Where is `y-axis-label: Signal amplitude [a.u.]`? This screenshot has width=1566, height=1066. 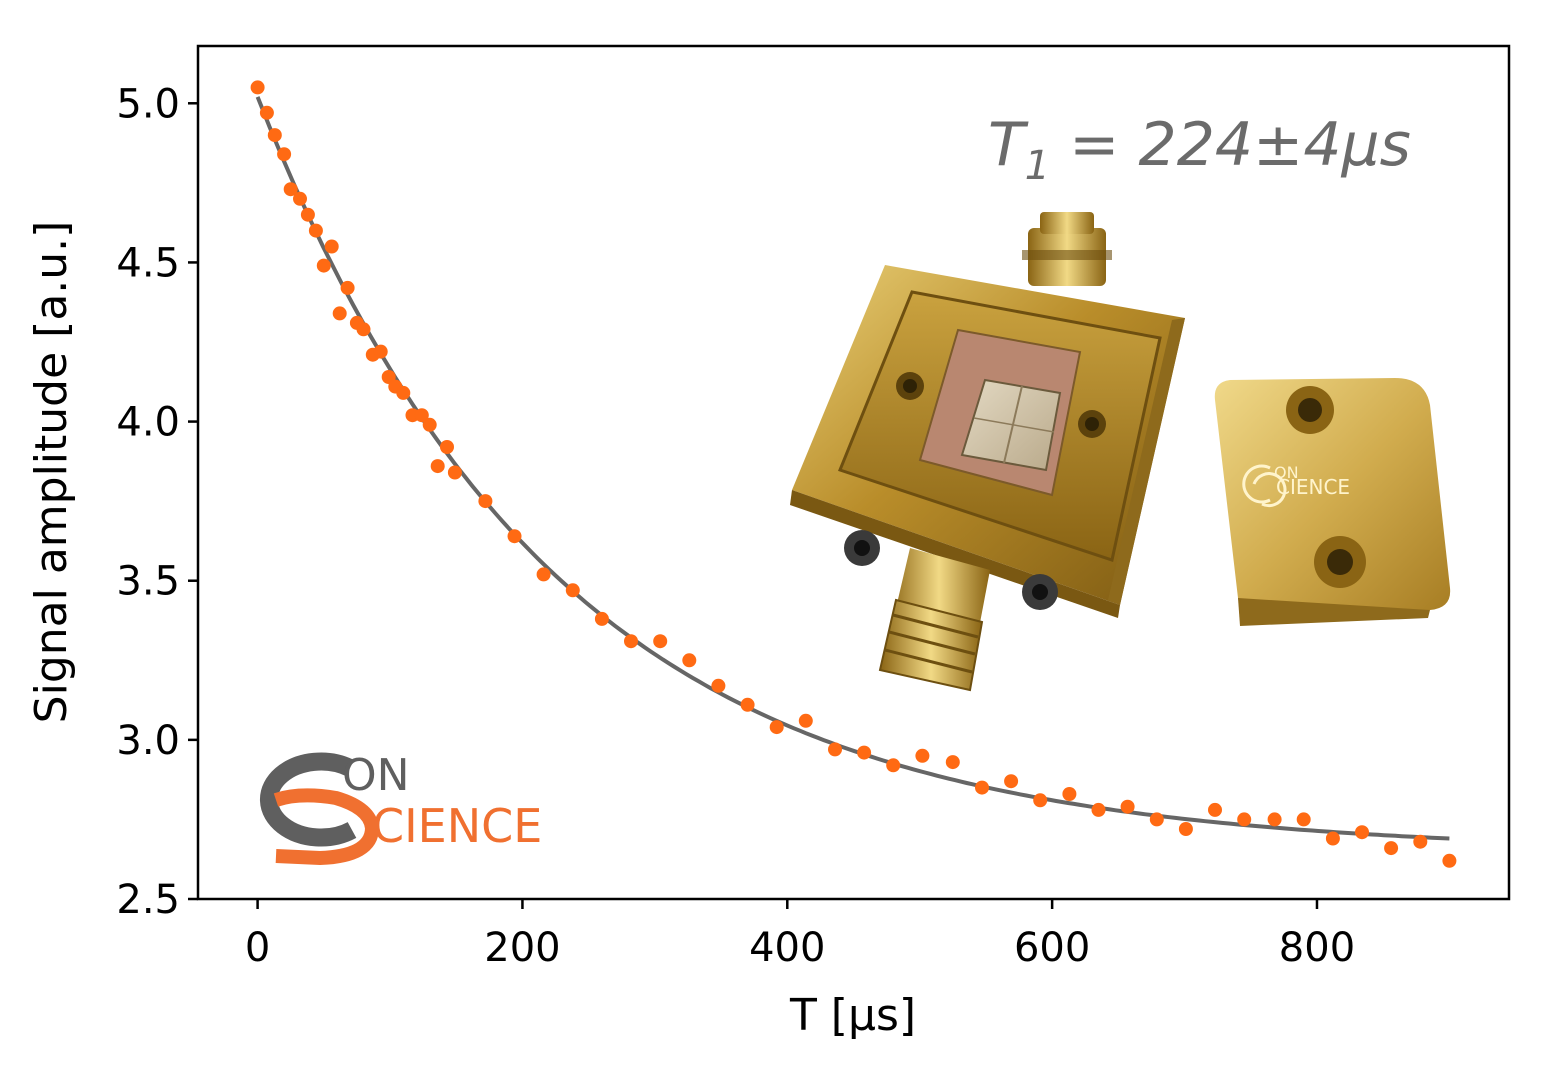
y-axis-label: Signal amplitude [a.u.] is located at coordinates (51, 472).